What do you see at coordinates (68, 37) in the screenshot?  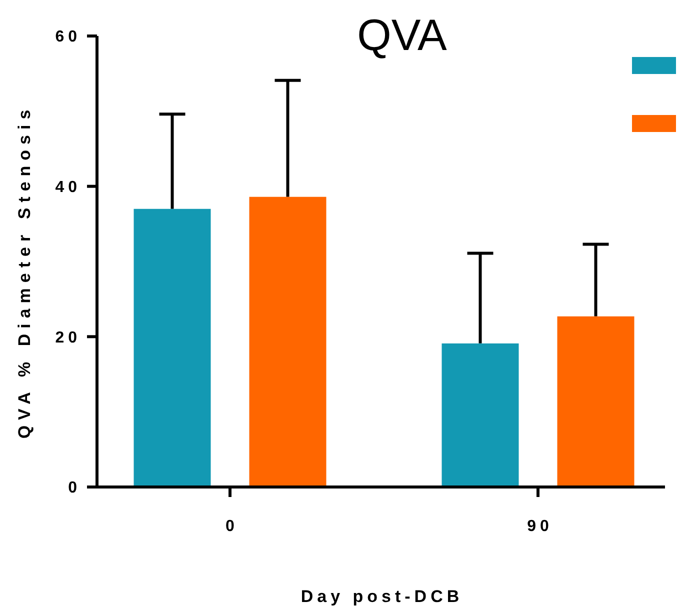 I see `y-tick-label: 60` at bounding box center [68, 37].